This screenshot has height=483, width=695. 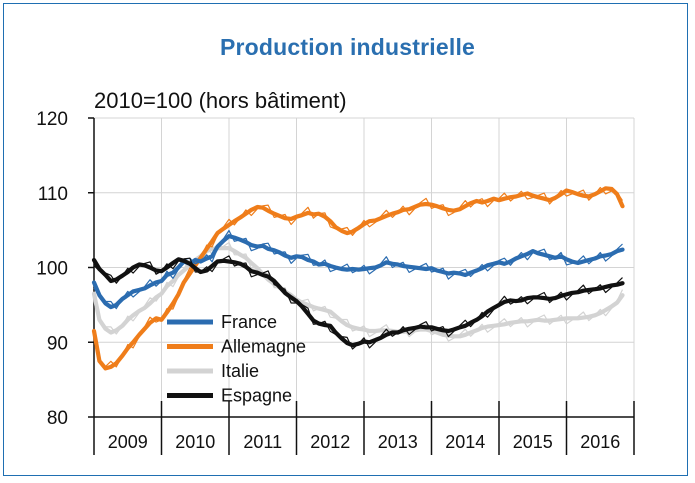 I want to click on x-tick-label: 2012, so click(x=330, y=442).